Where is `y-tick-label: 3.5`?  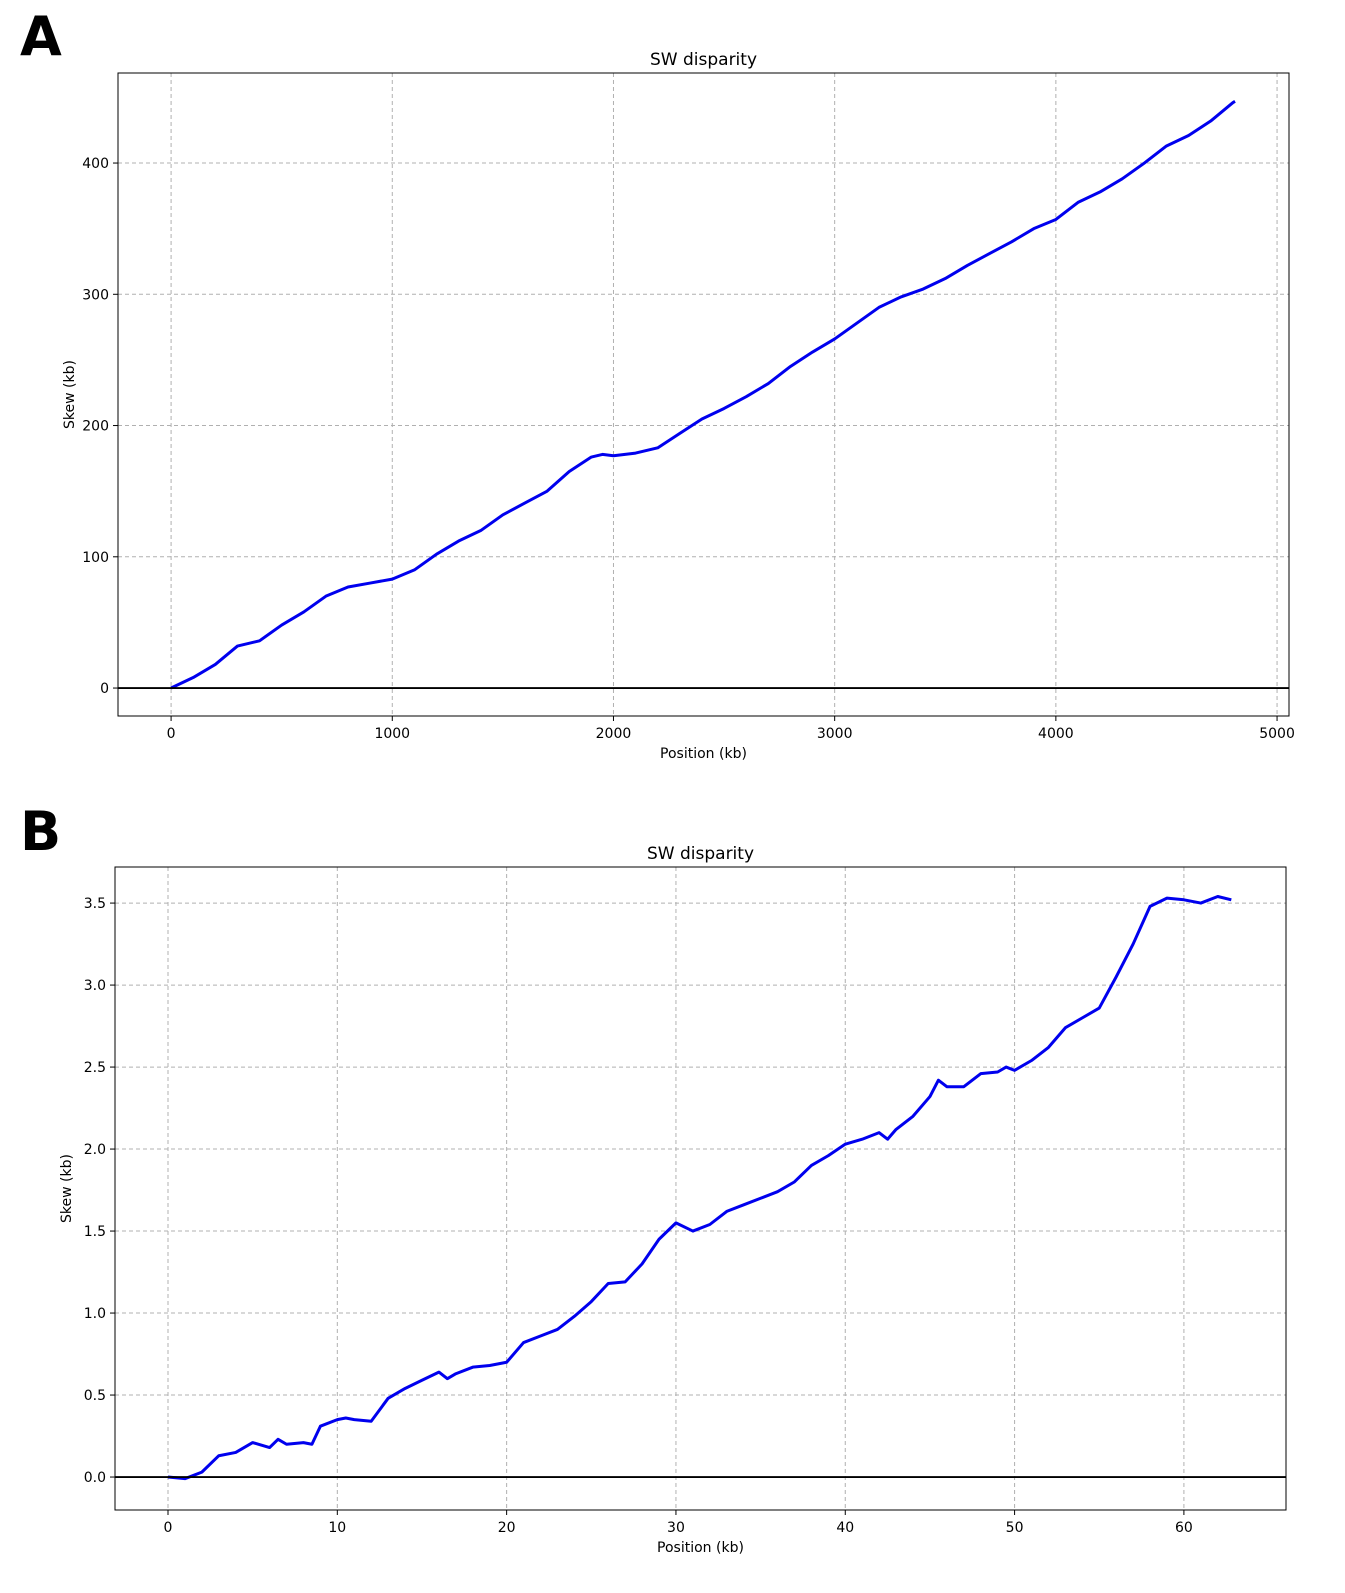 y-tick-label: 3.5 is located at coordinates (95, 904).